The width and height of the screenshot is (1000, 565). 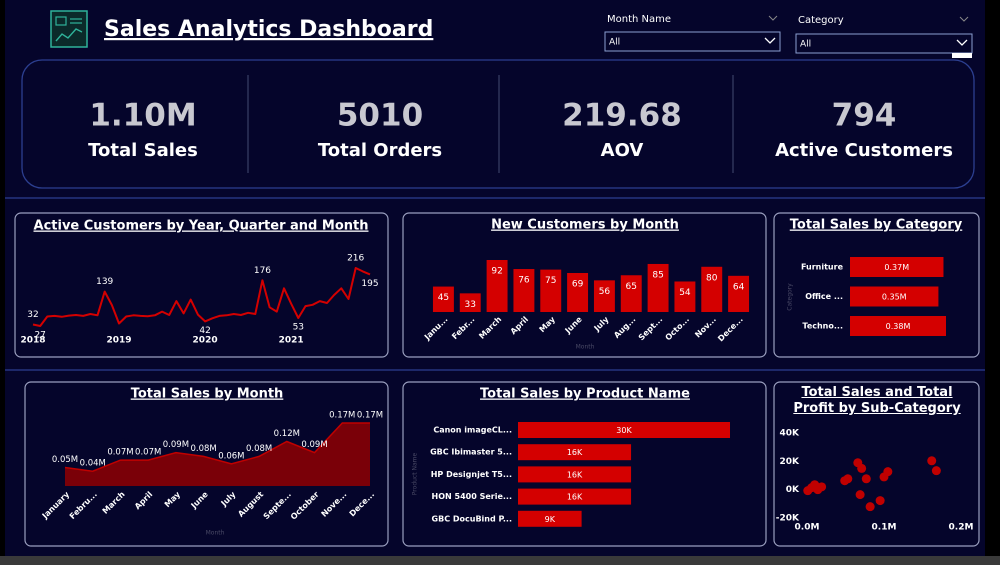 What do you see at coordinates (65, 460) in the screenshot?
I see `data-label: 0.05M` at bounding box center [65, 460].